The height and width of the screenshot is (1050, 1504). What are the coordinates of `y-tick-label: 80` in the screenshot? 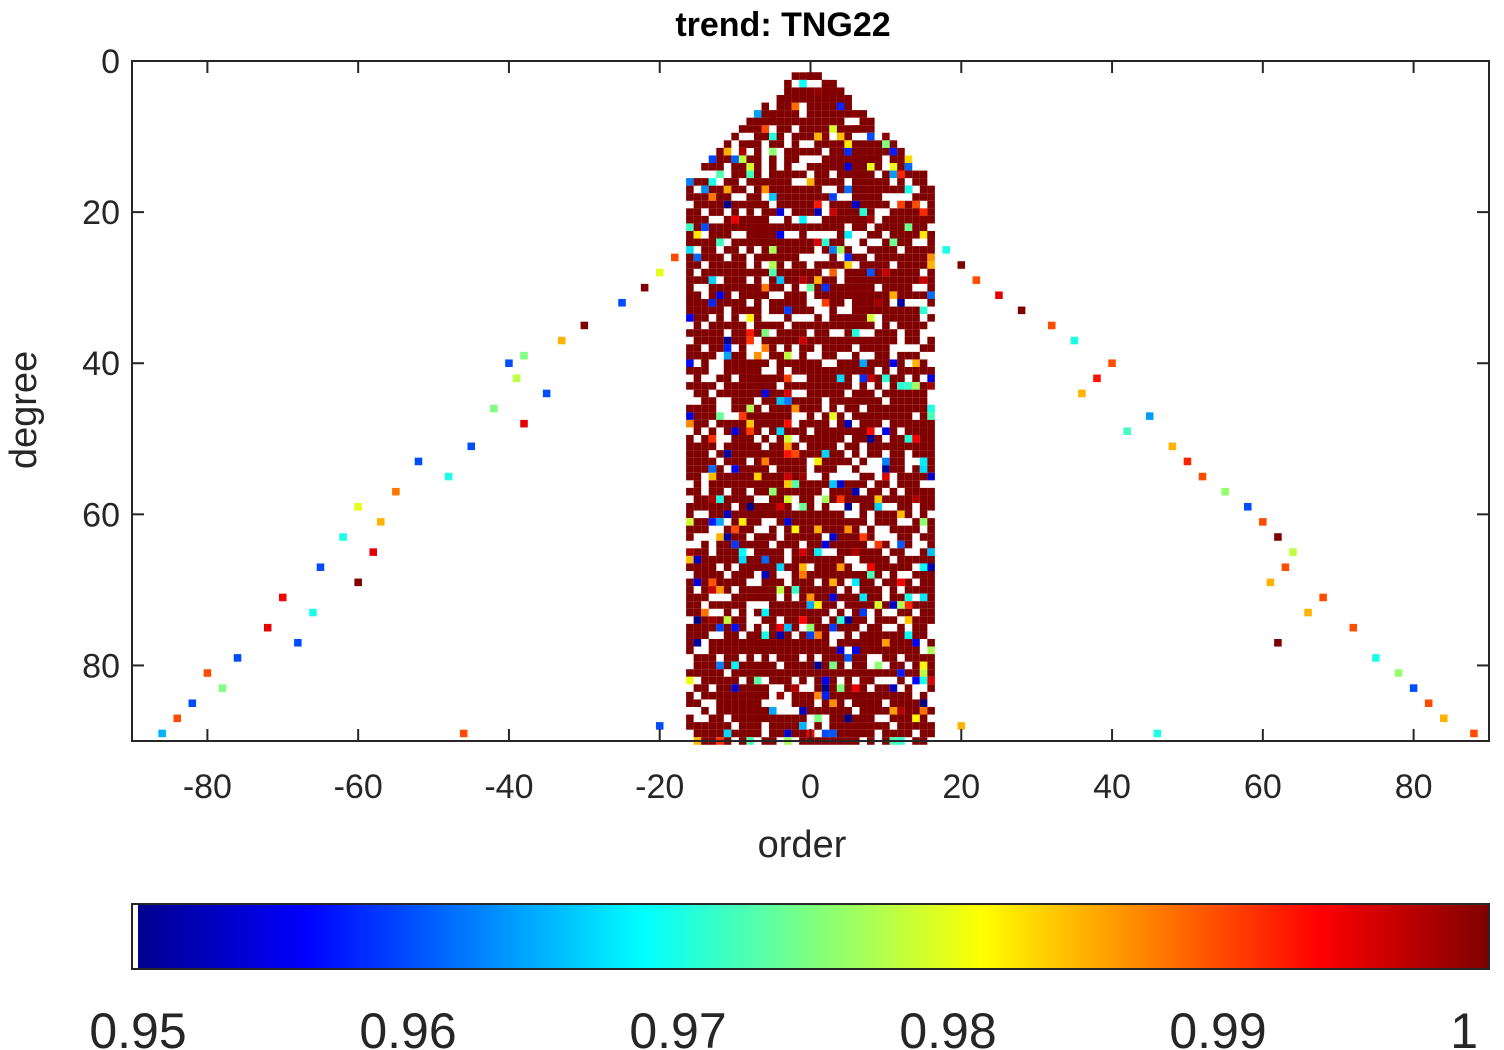 It's located at (101, 666).